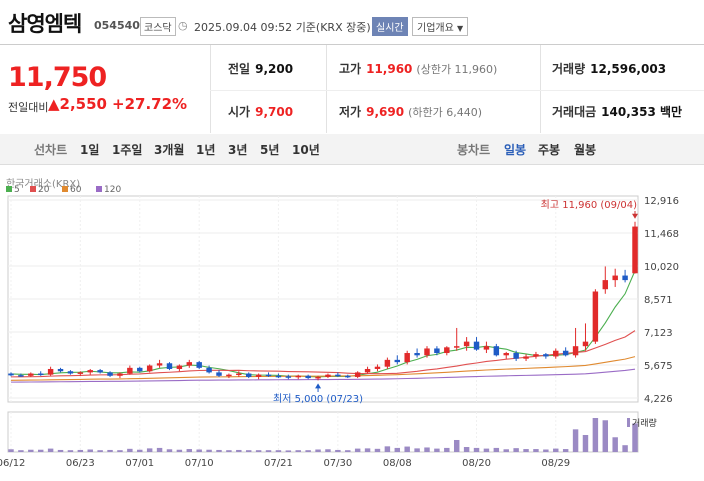 This screenshot has width=704, height=481. What do you see at coordinates (199, 463) in the screenshot?
I see `x-tick-label: 07/10` at bounding box center [199, 463].